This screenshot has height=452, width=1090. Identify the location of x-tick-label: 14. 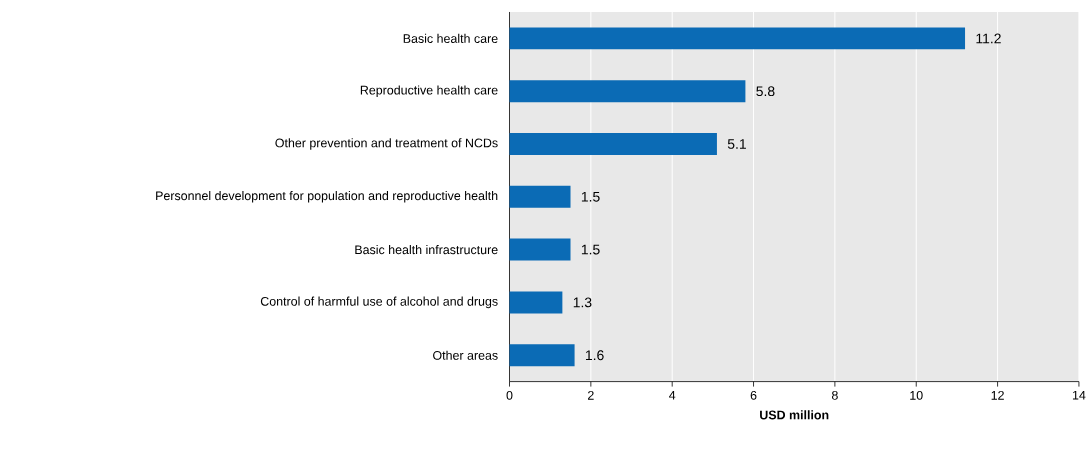
(1079, 395).